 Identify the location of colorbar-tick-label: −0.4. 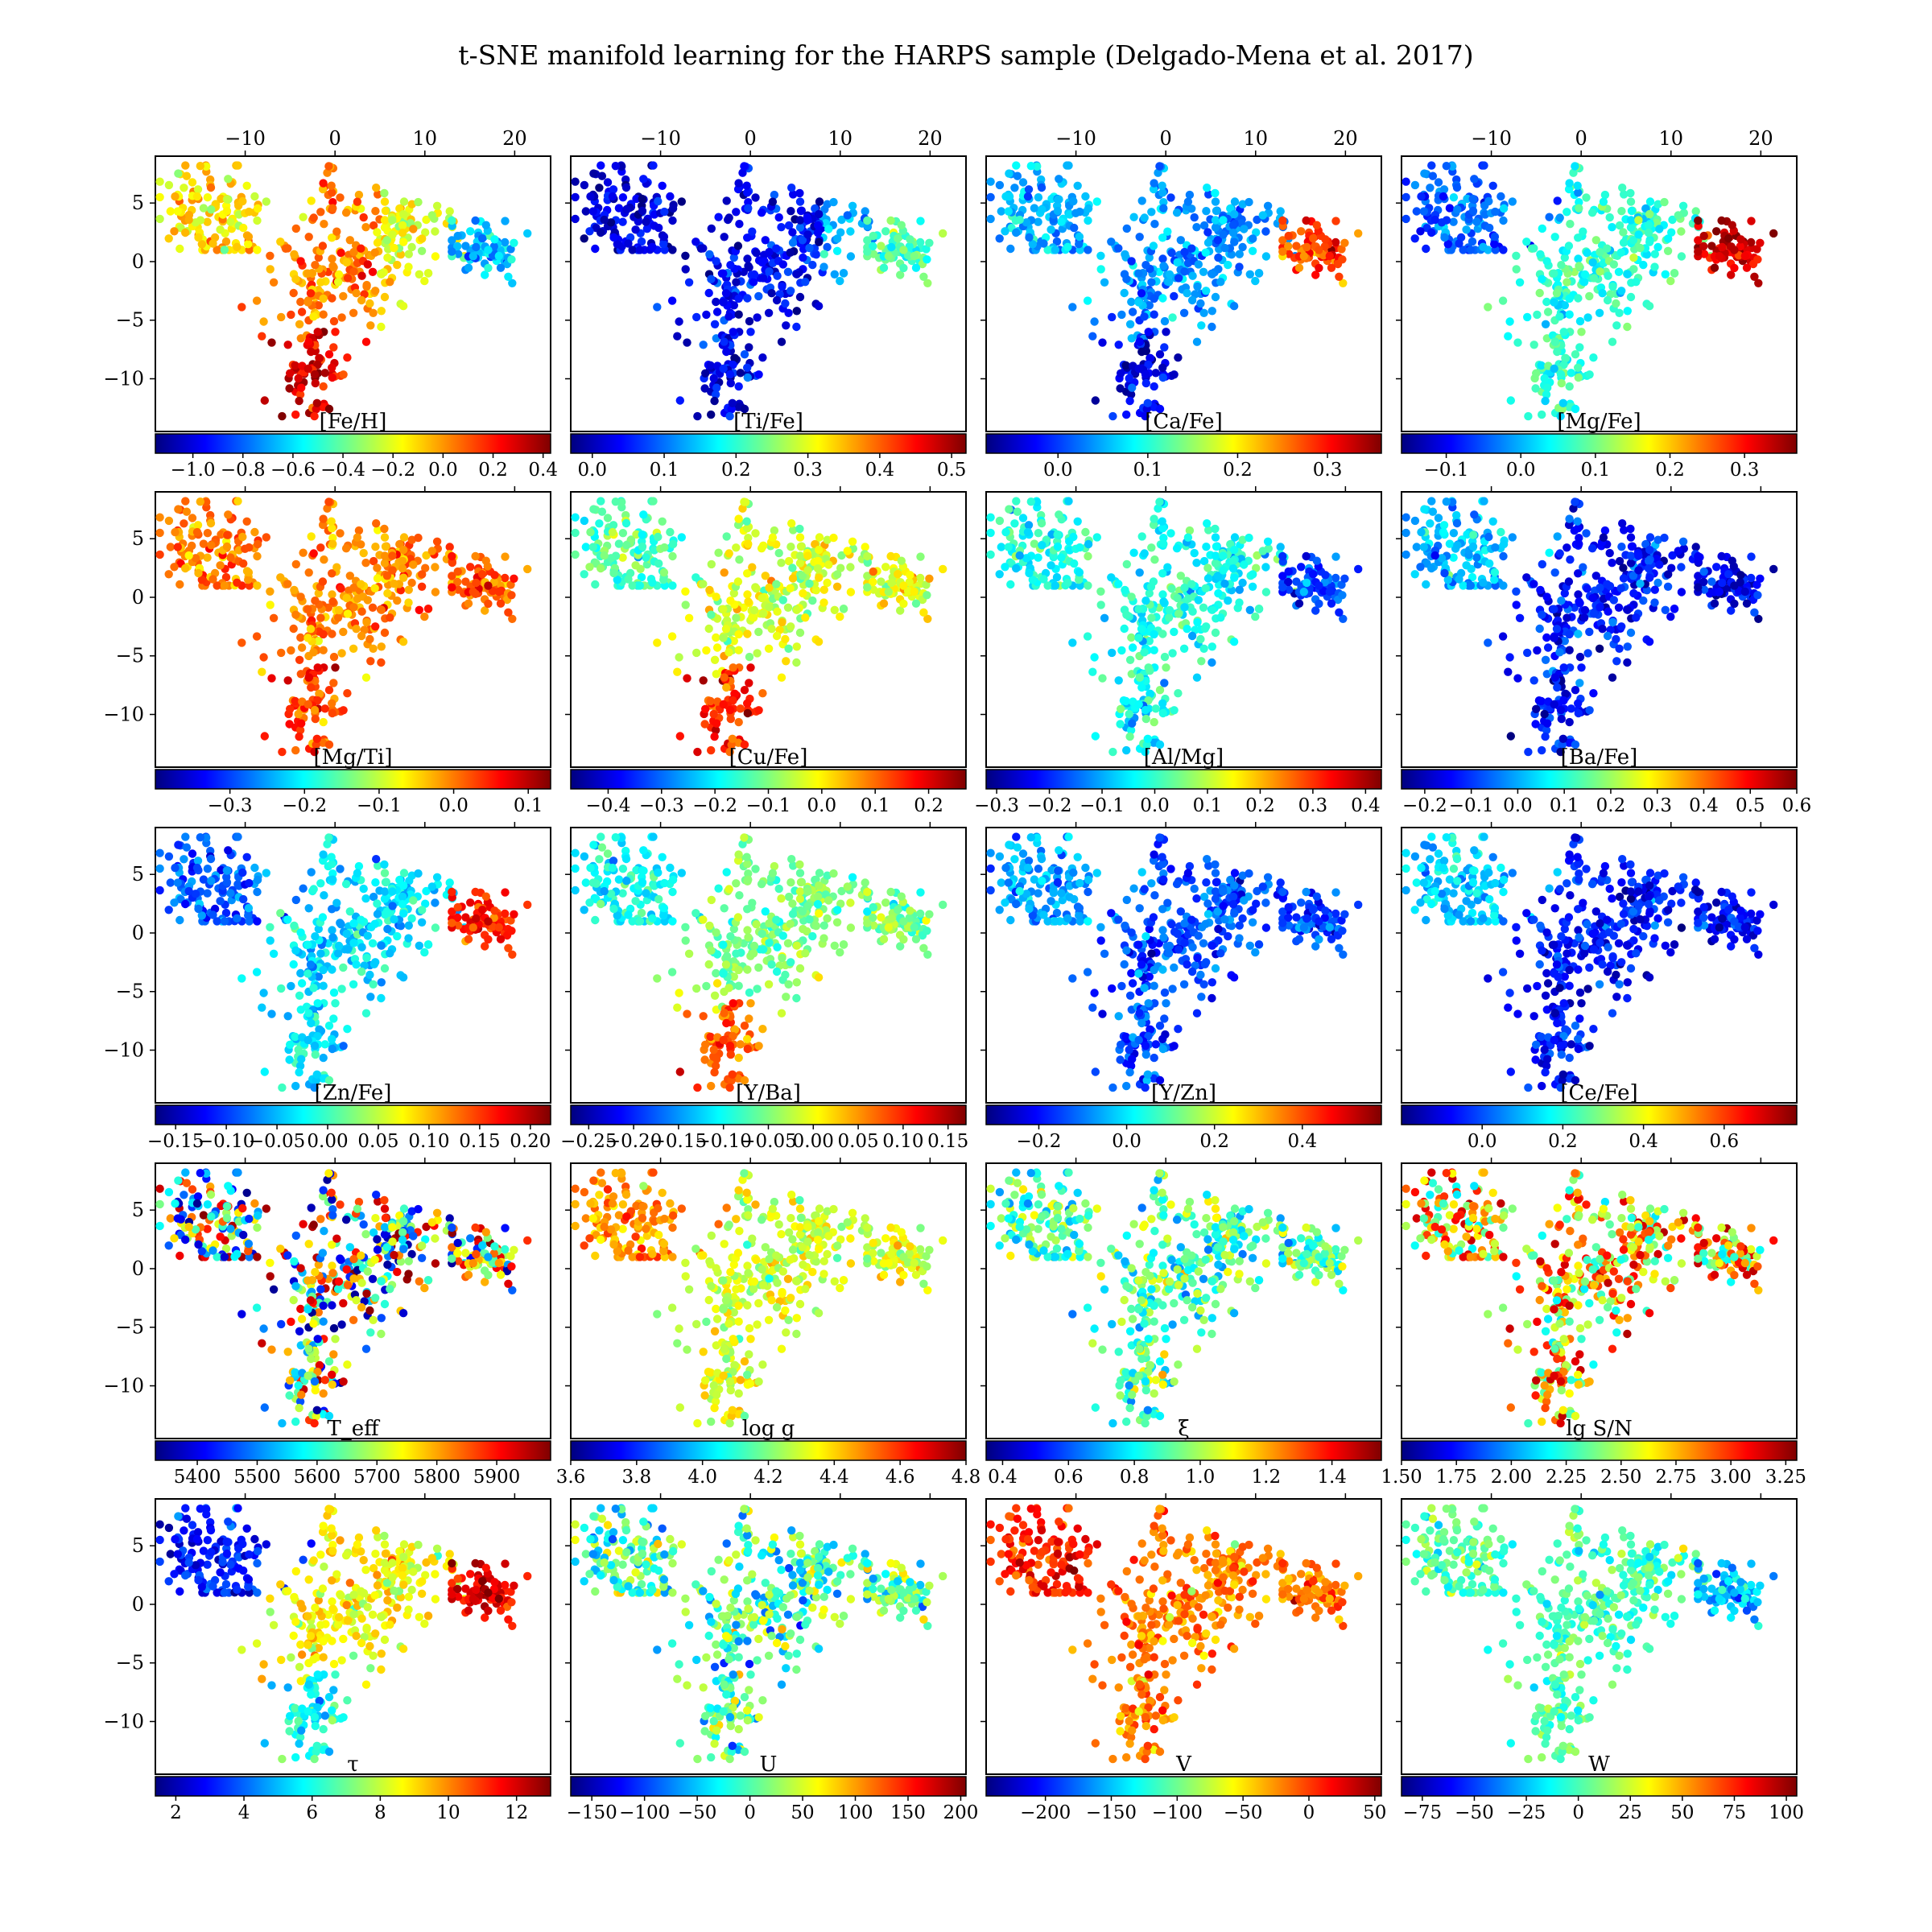
(342, 470).